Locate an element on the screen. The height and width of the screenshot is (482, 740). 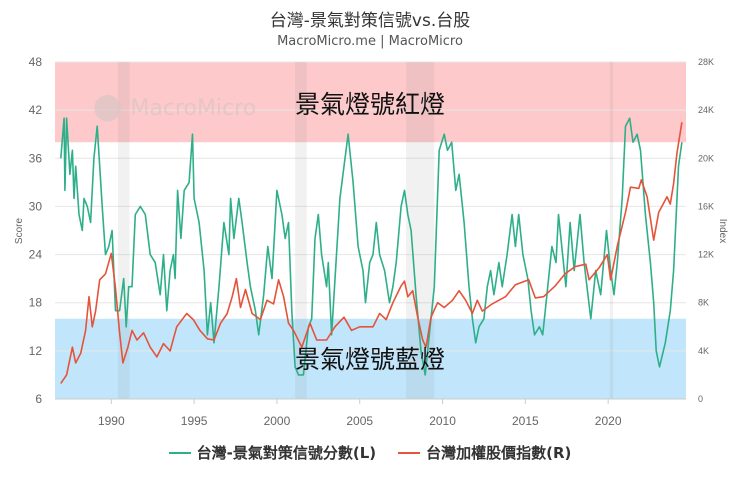
right-tick-label: 8K is located at coordinates (703, 303).